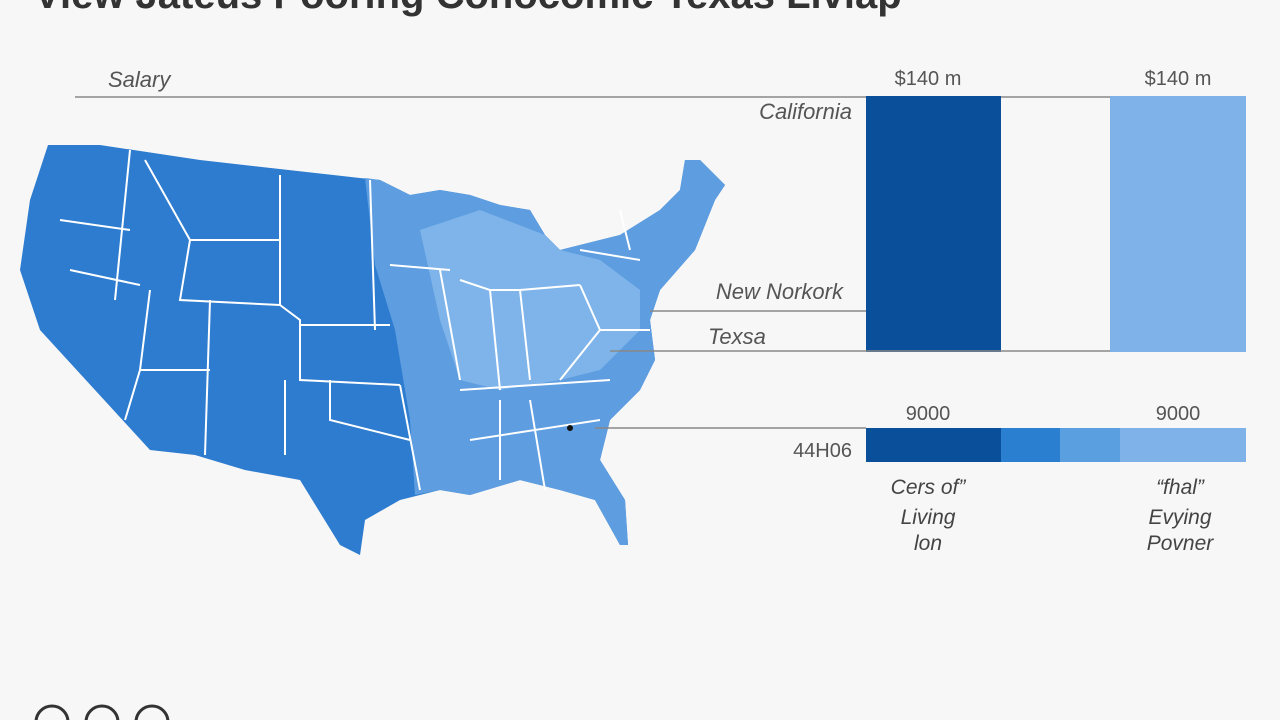  What do you see at coordinates (1181, 543) in the screenshot?
I see `caption: Povner` at bounding box center [1181, 543].